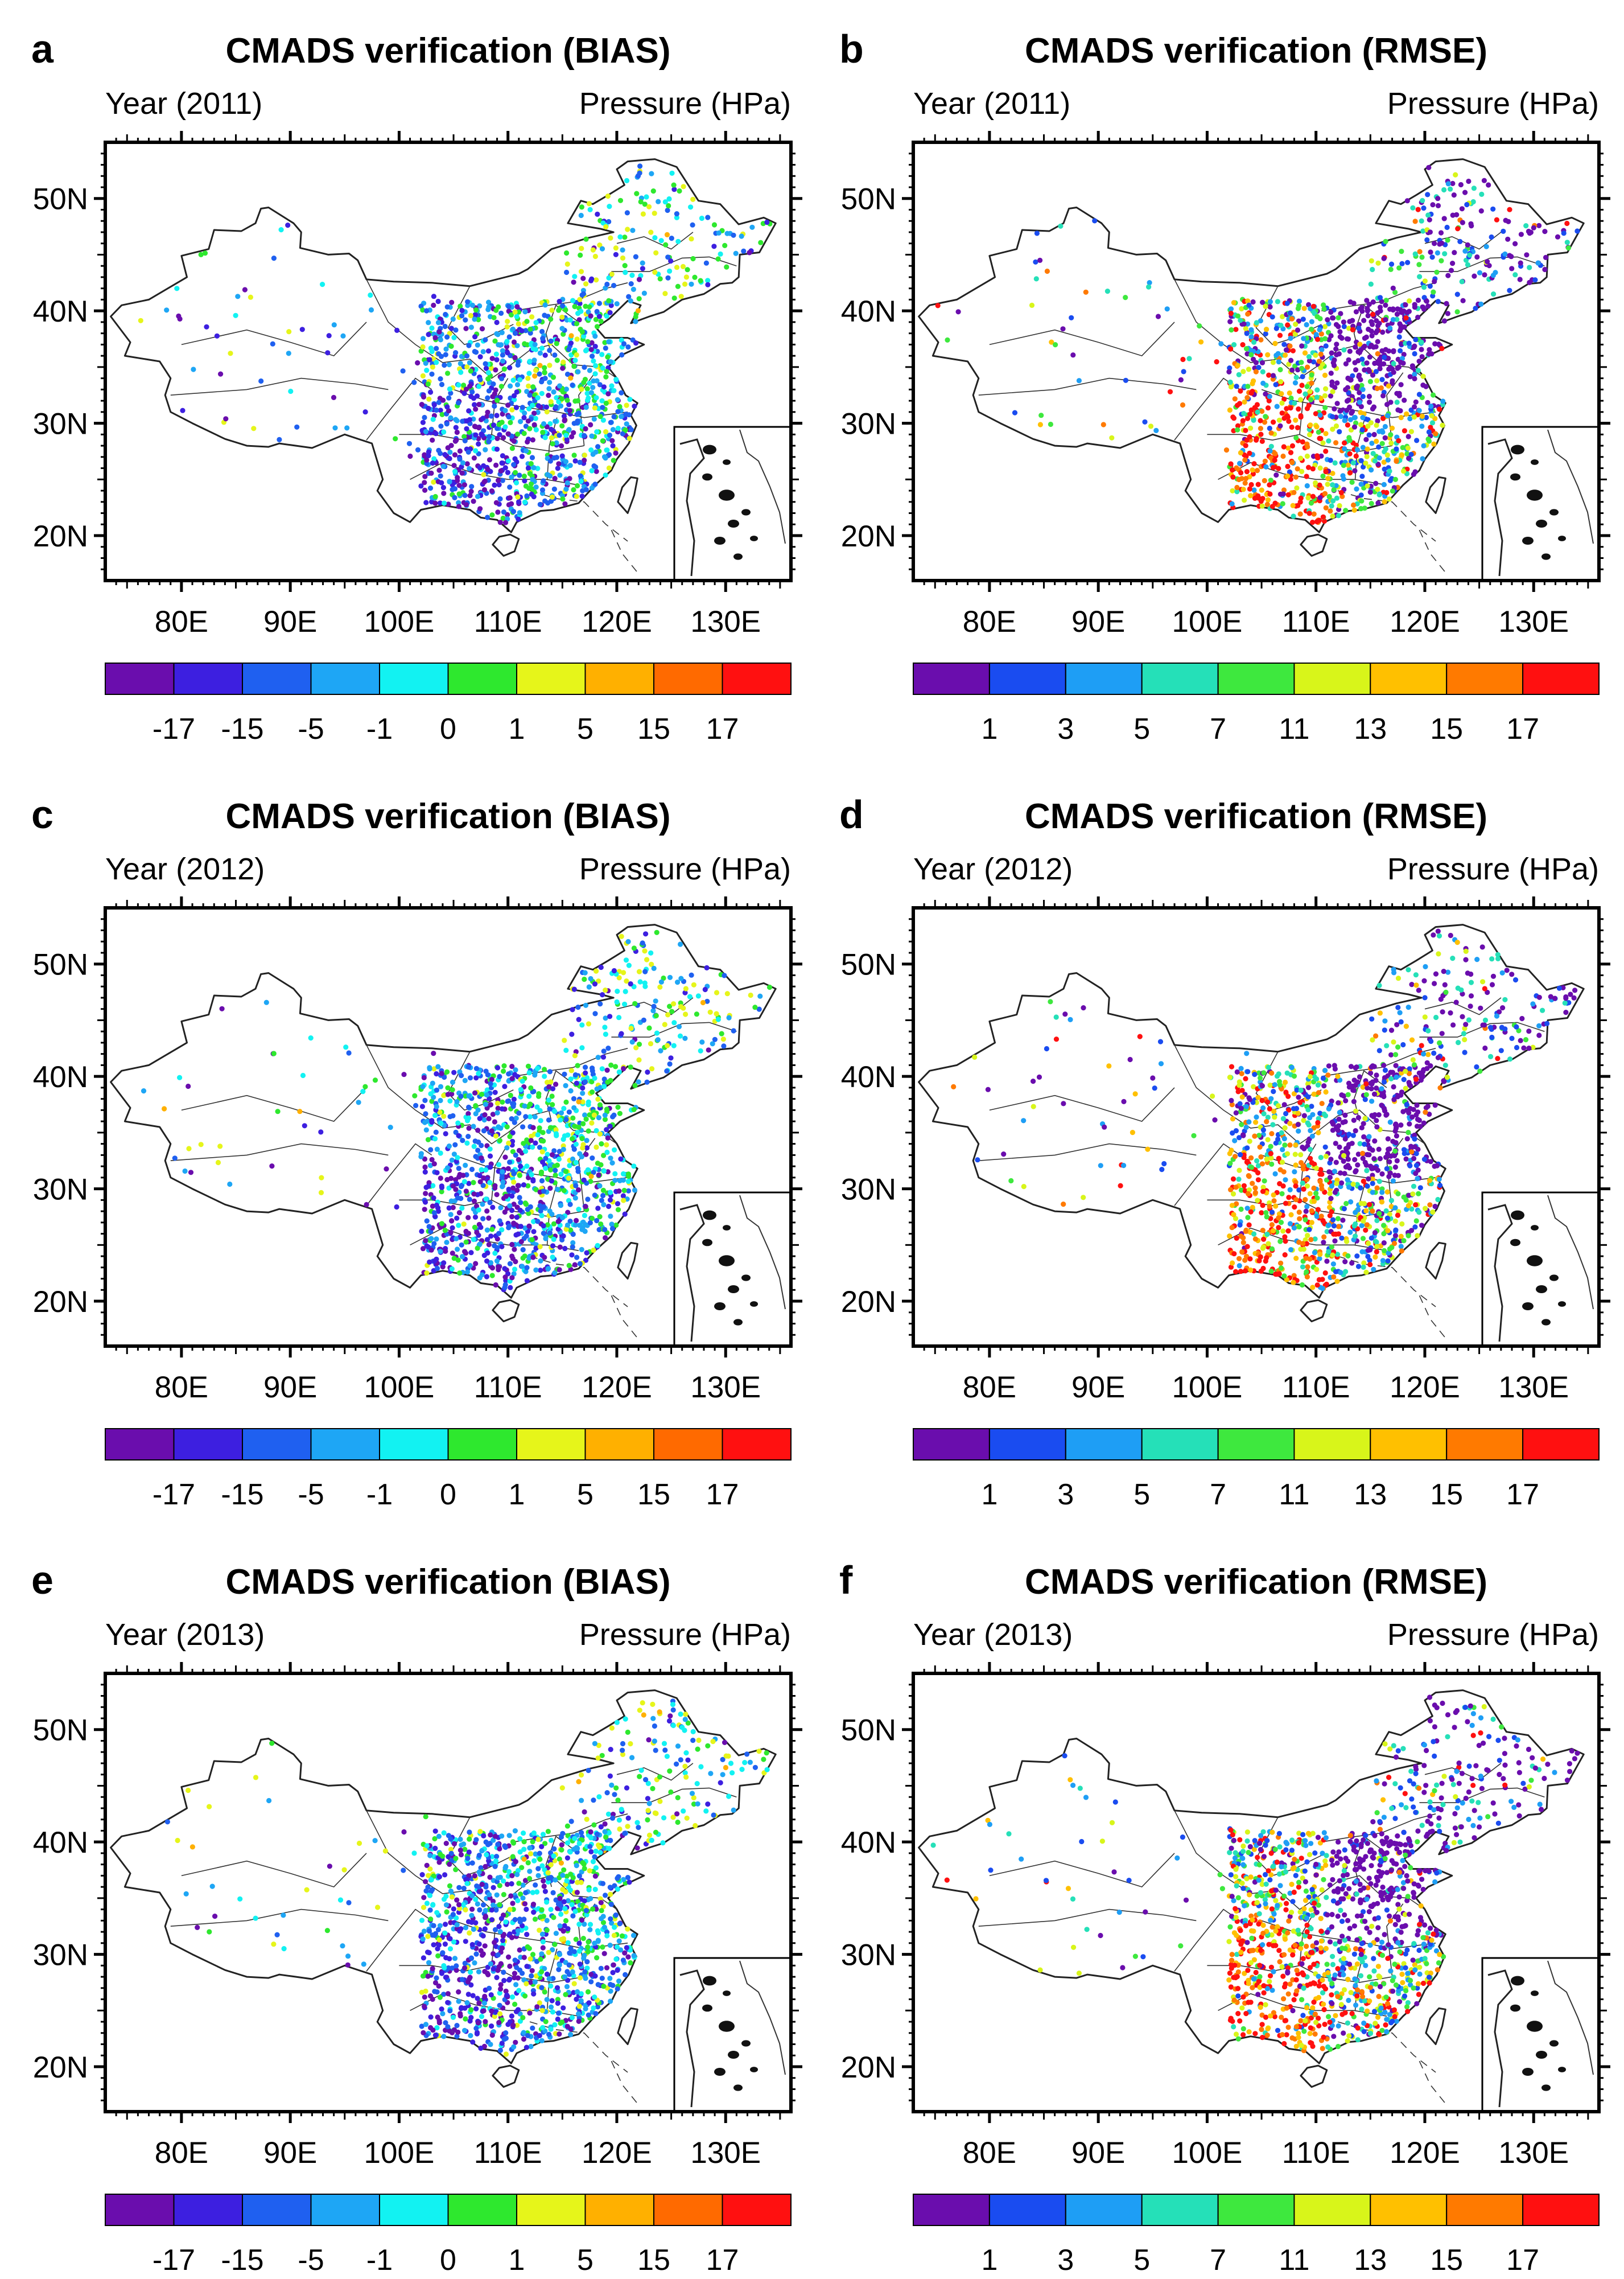 The width and height of the screenshot is (1624, 2279). I want to click on panel-letter: b, so click(851, 49).